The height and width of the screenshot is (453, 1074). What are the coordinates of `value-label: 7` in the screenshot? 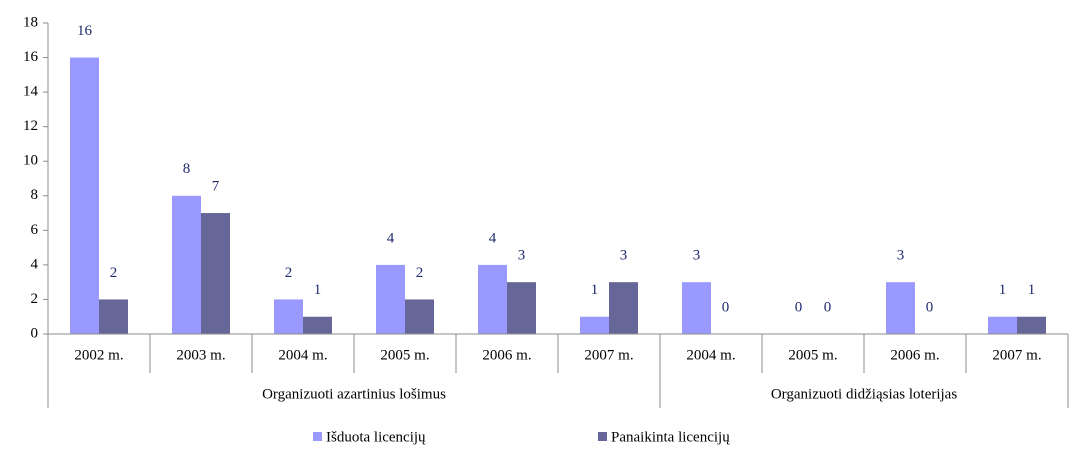 It's located at (216, 186).